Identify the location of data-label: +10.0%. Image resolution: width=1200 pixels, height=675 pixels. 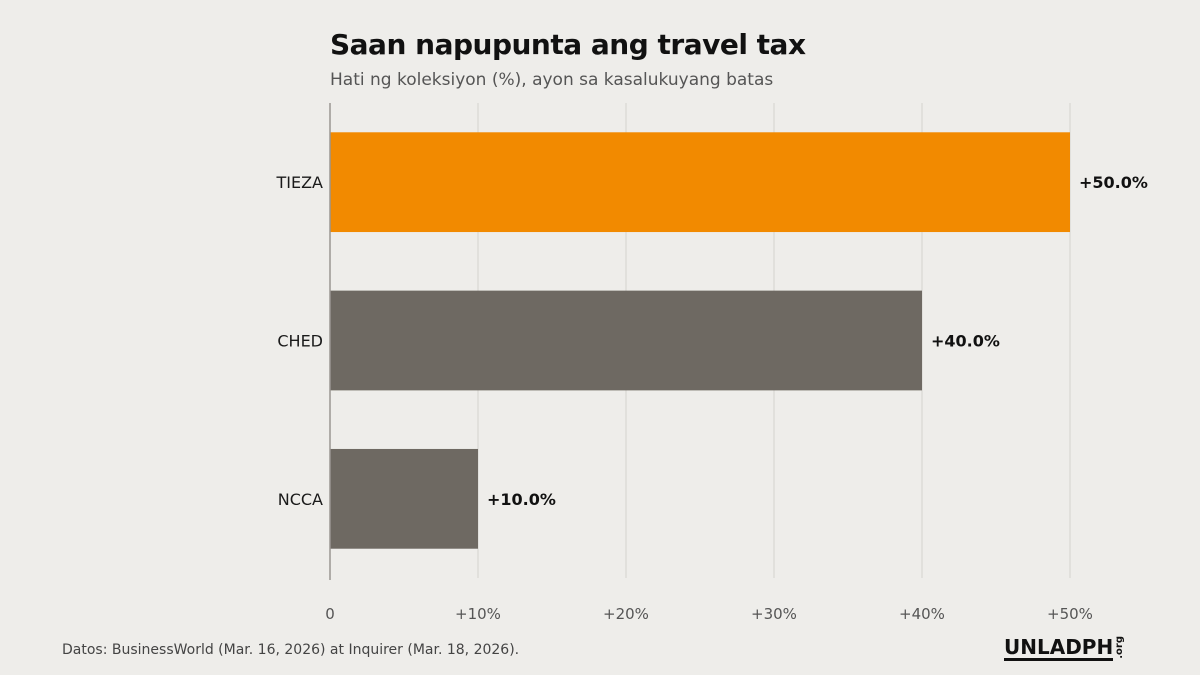
(521, 499).